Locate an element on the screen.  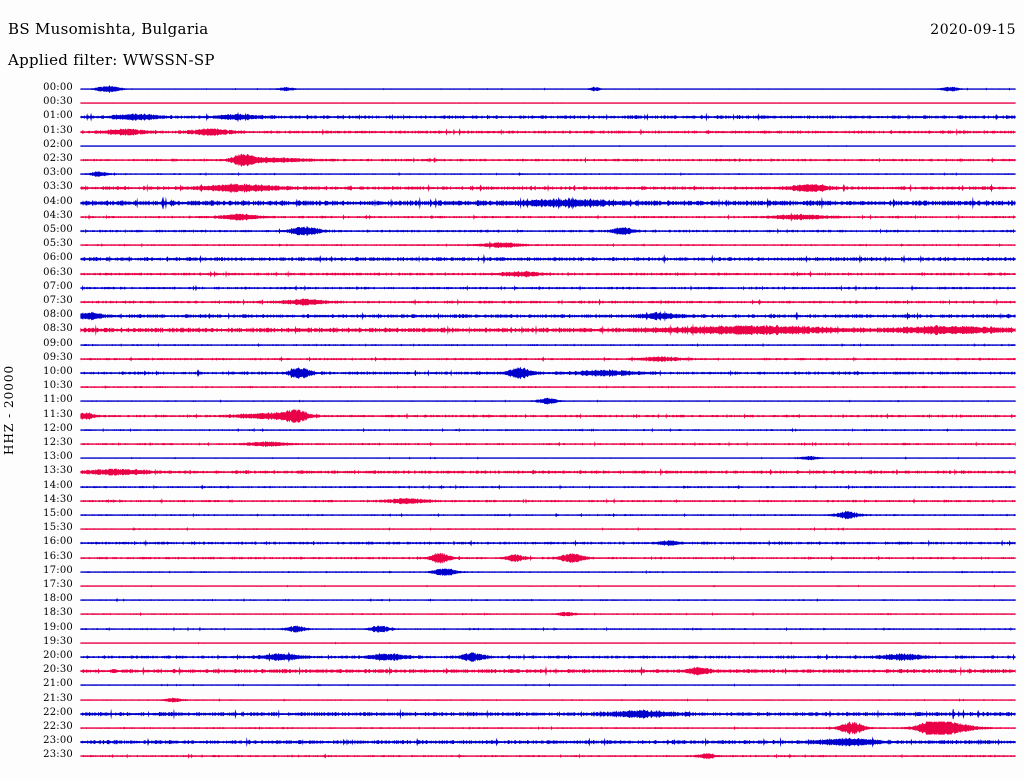
trace-row: 00:00 is located at coordinates (512, 89).